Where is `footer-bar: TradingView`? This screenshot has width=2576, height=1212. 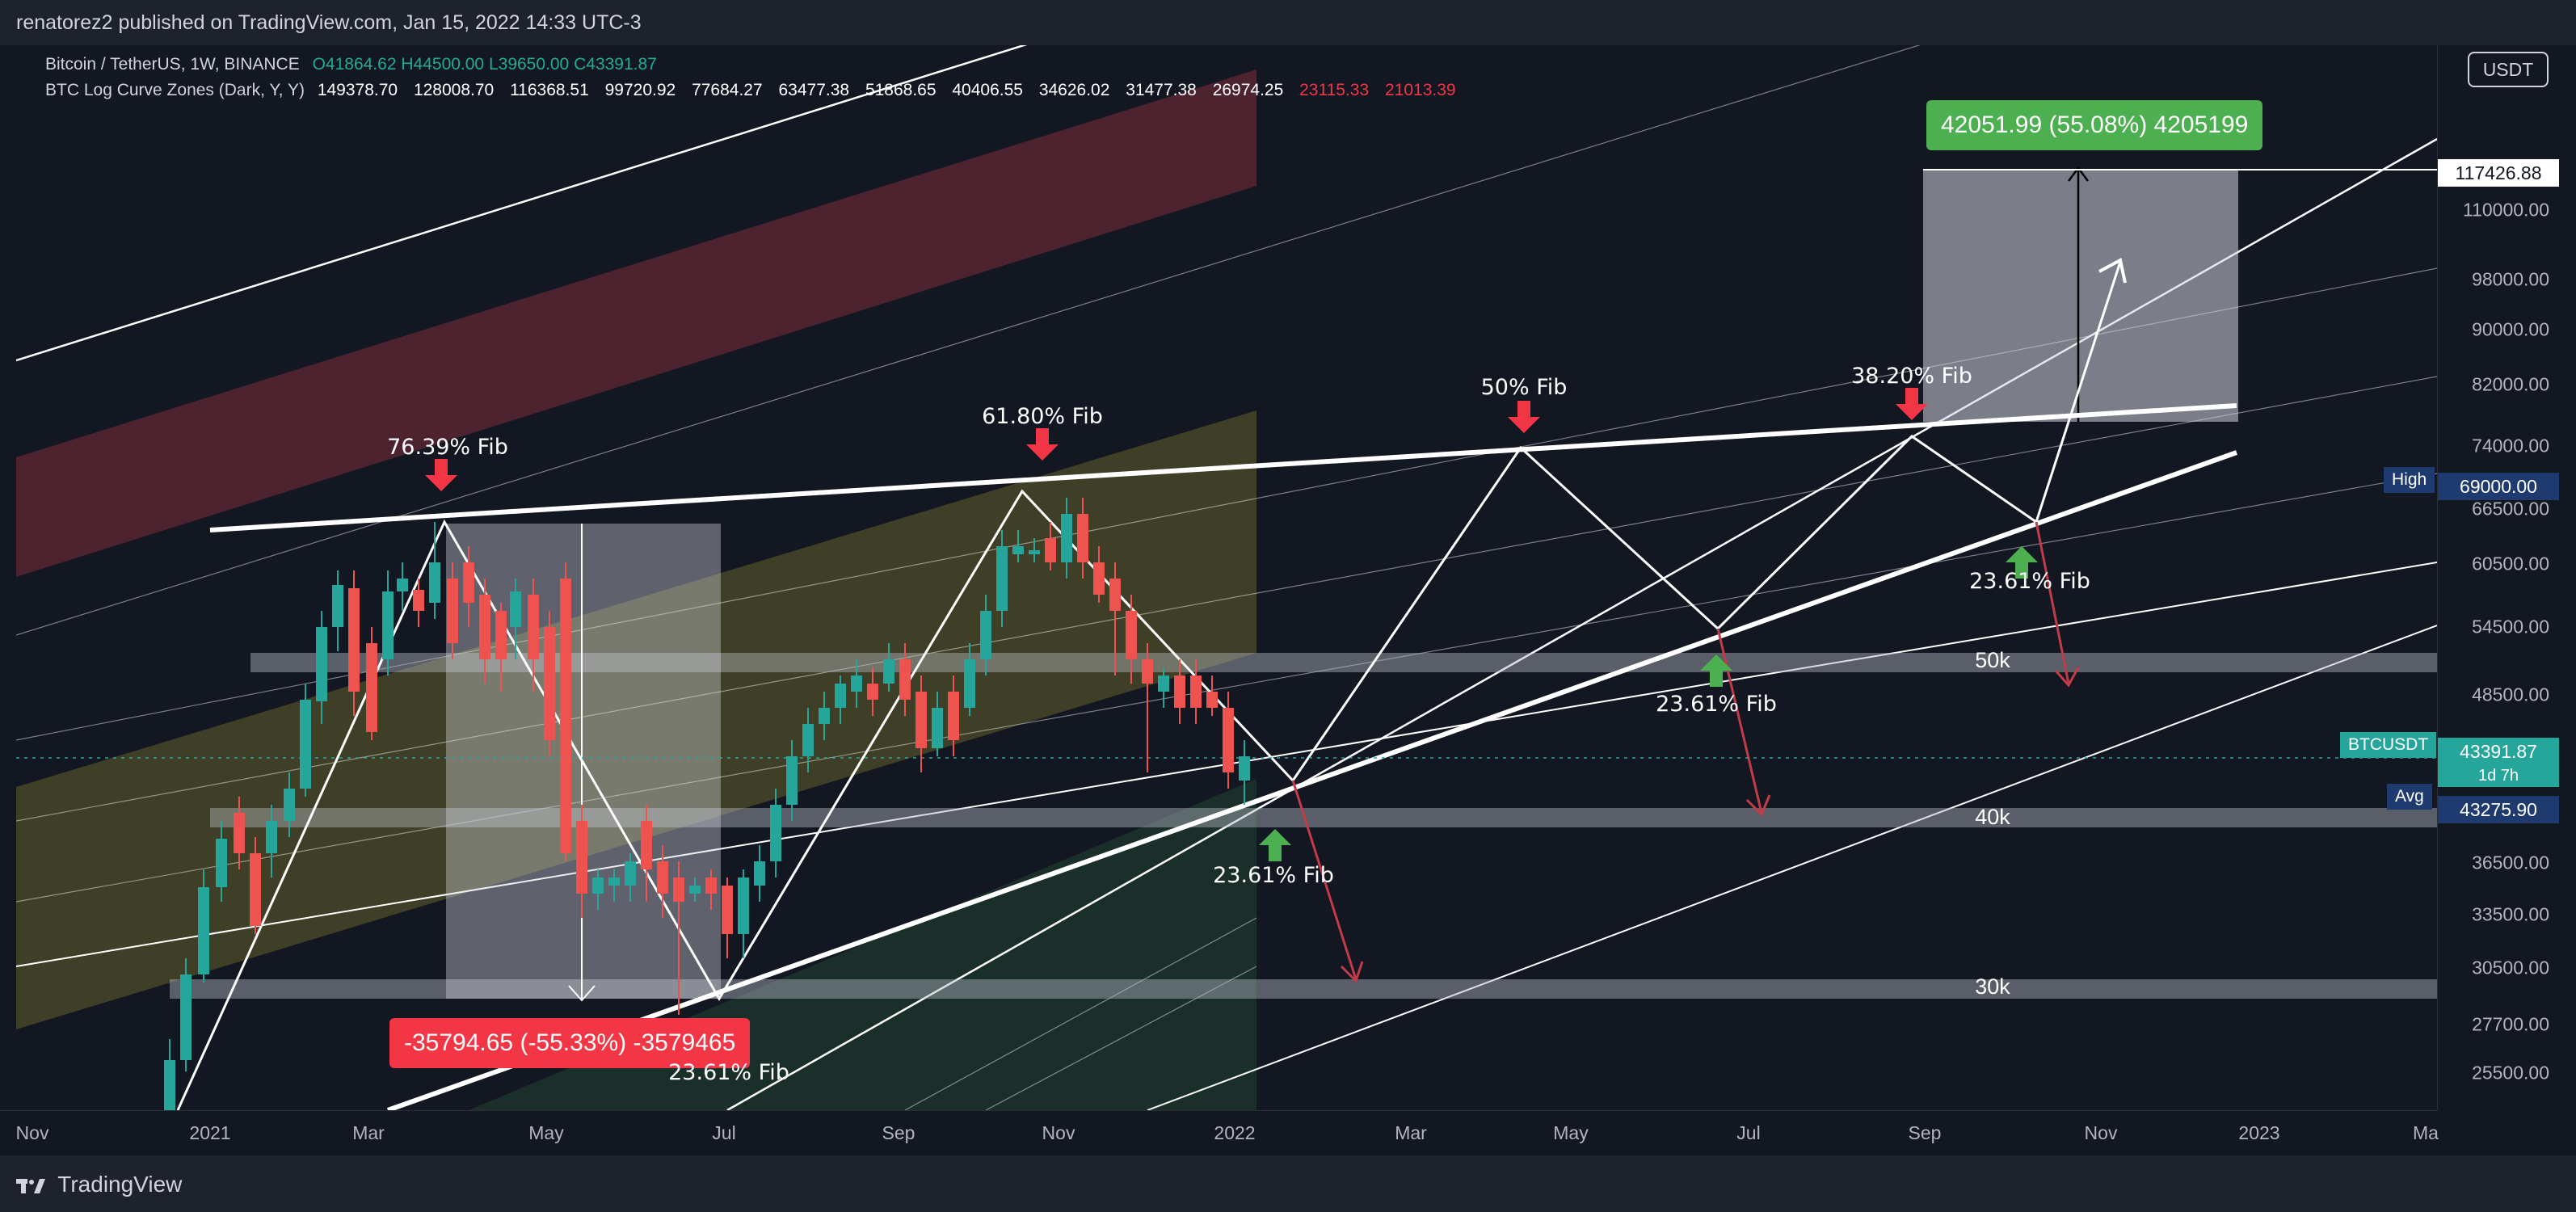 footer-bar: TradingView is located at coordinates (1288, 1183).